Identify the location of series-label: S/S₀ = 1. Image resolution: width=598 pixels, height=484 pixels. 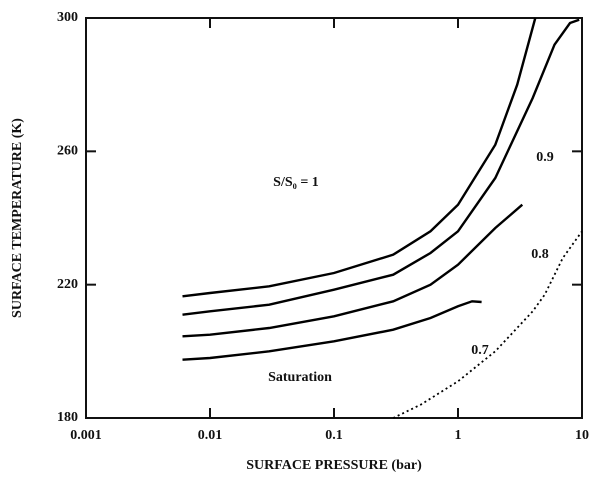
(296, 182).